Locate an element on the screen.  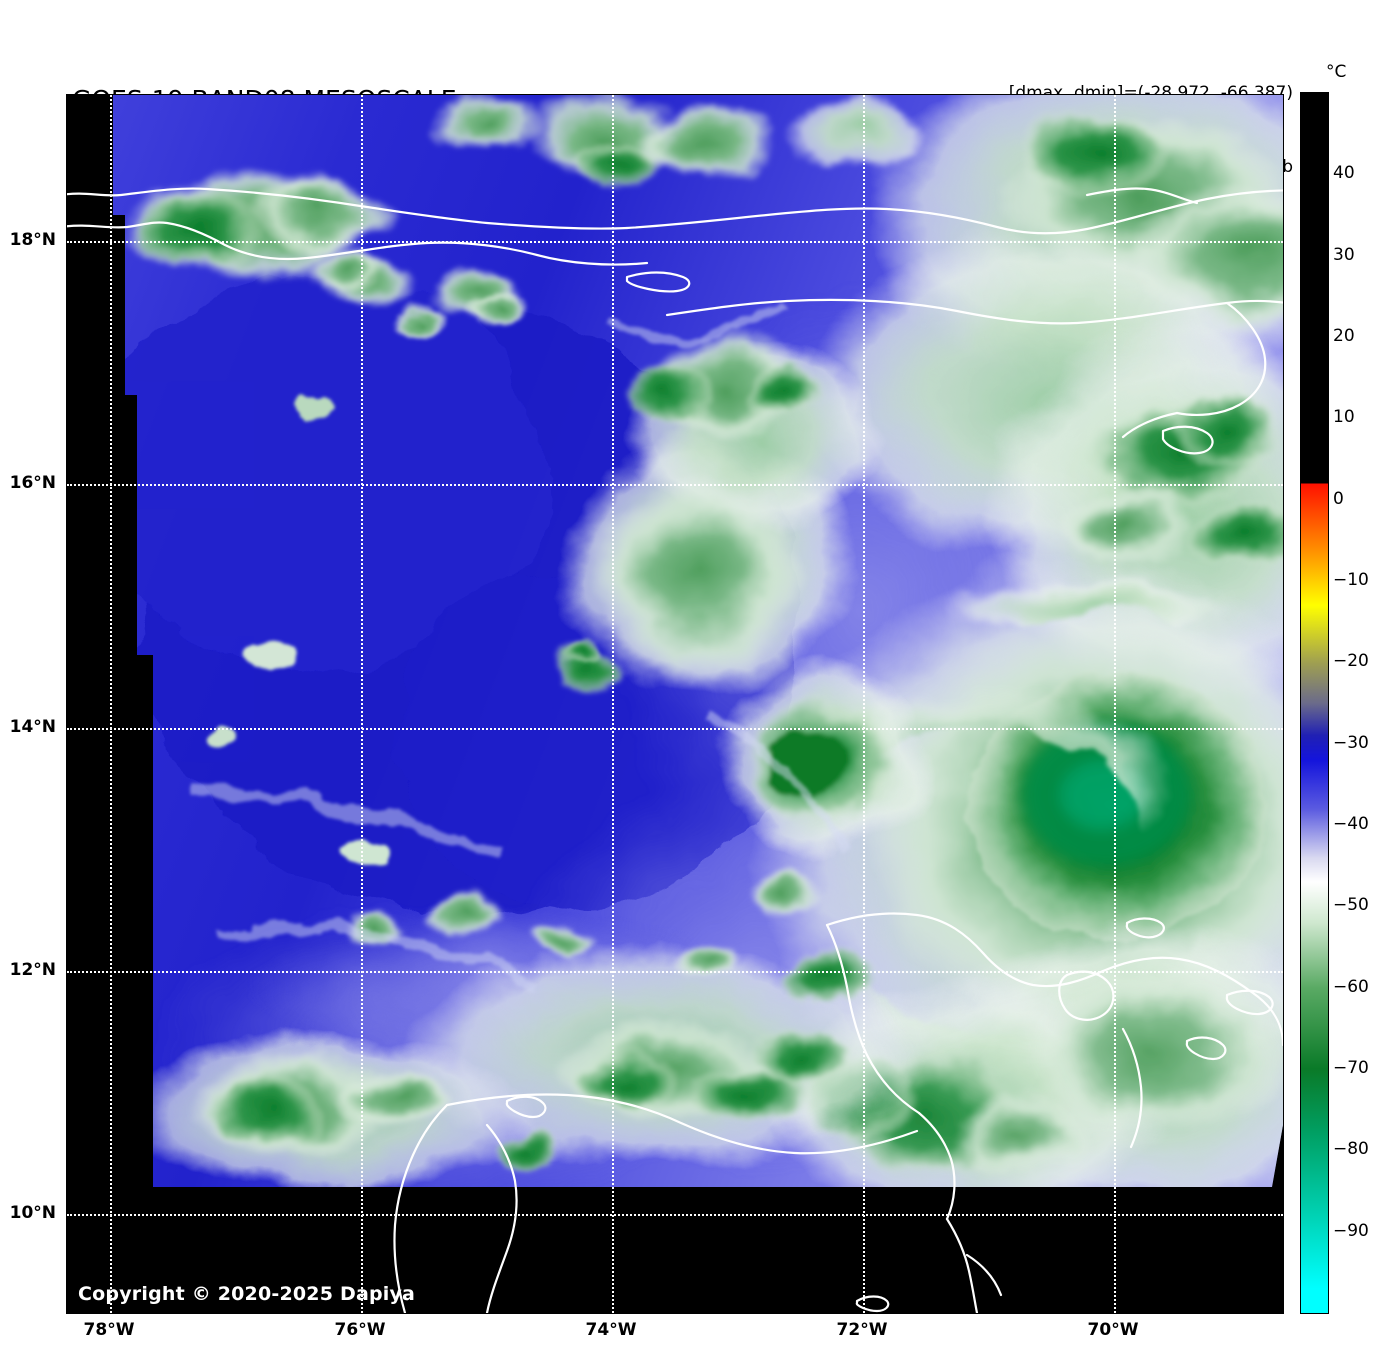
colorbar-tick-minus20: −20 is located at coordinates (1351, 661).